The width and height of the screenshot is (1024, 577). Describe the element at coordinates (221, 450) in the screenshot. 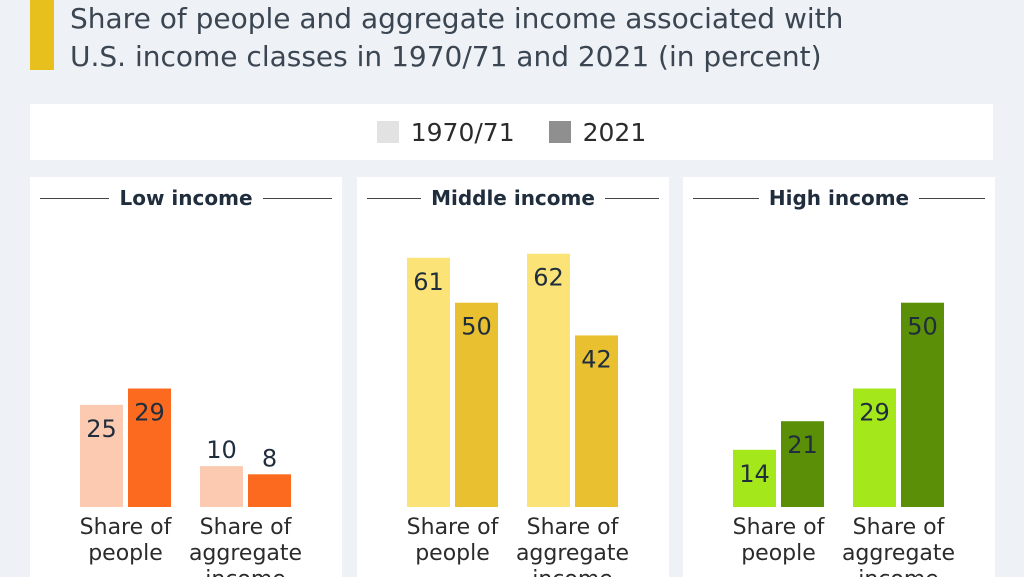

I see `bar-value-label: 10` at that location.